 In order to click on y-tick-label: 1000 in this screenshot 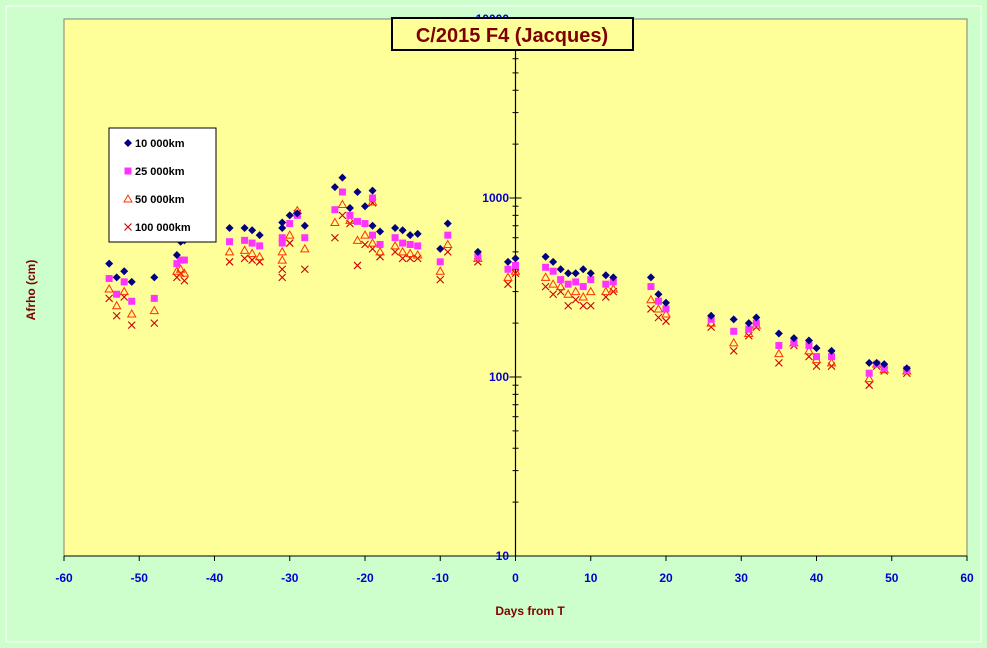, I will do `click(495, 198)`.